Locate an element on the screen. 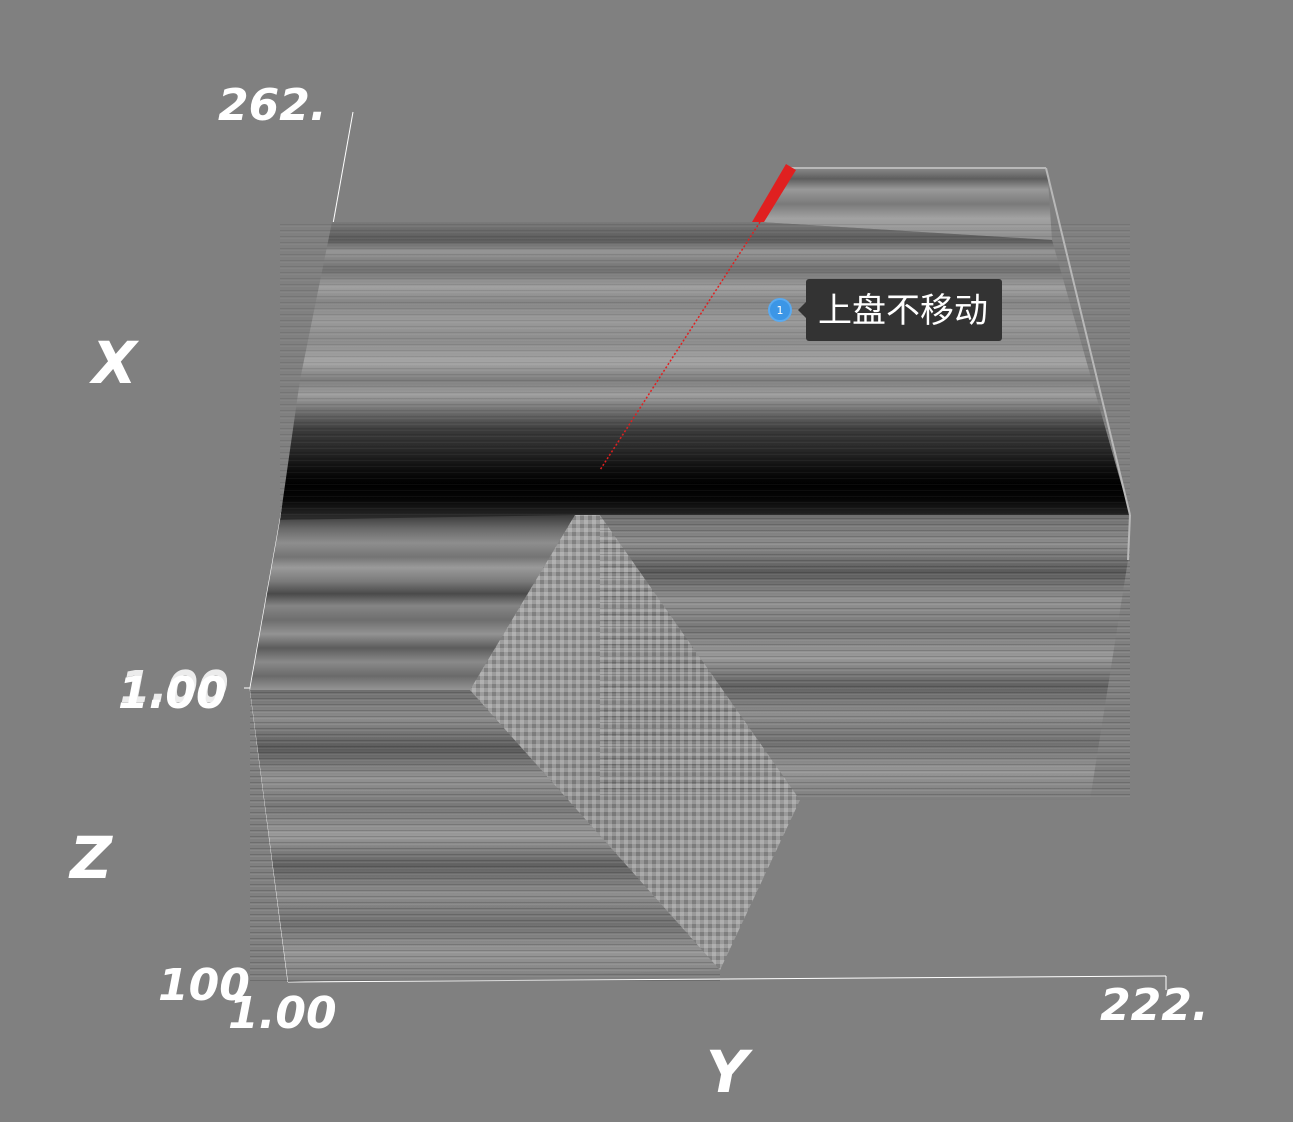  z-axis-title: Z is located at coordinates (90, 858).